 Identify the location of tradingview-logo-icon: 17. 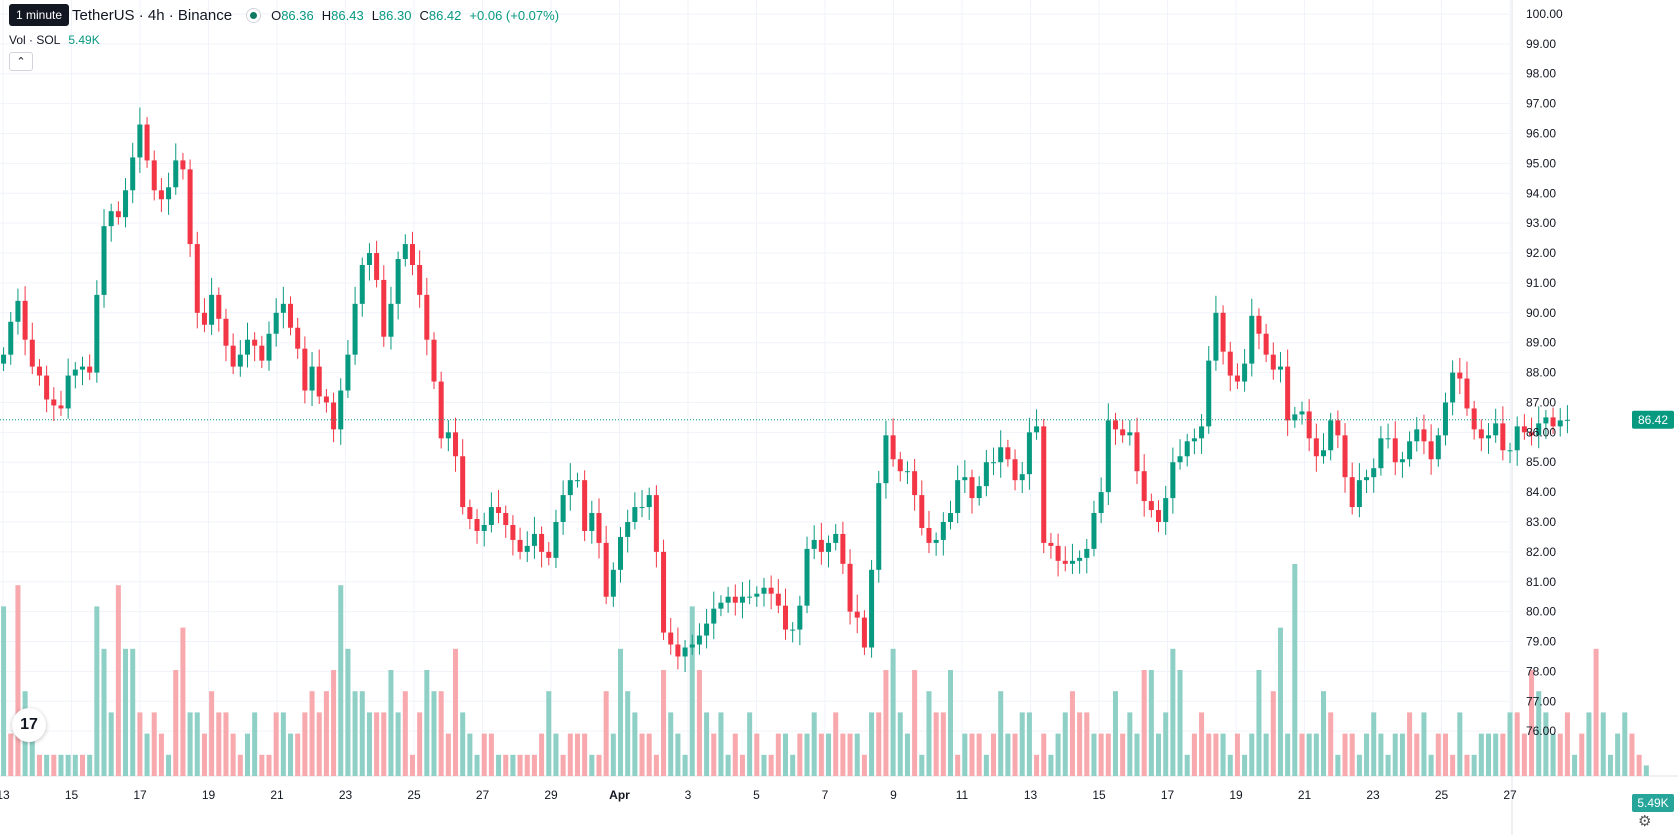
(29, 725).